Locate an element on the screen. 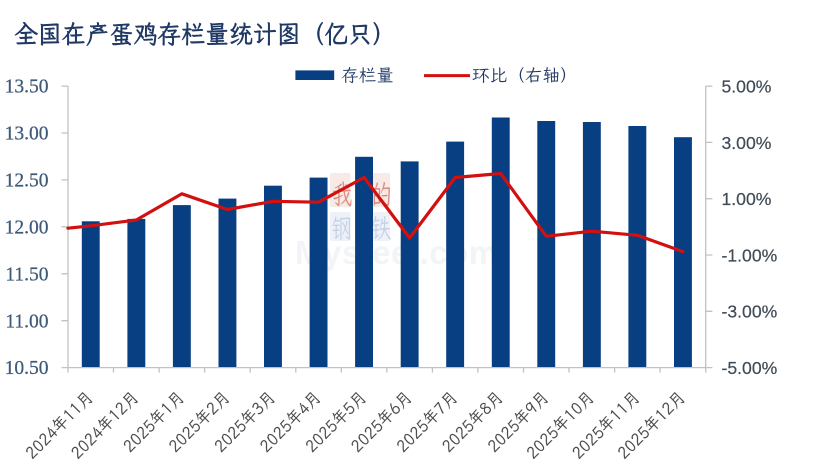 This screenshot has height=475, width=817. svg-text: 11.00 is located at coordinates (26, 321).